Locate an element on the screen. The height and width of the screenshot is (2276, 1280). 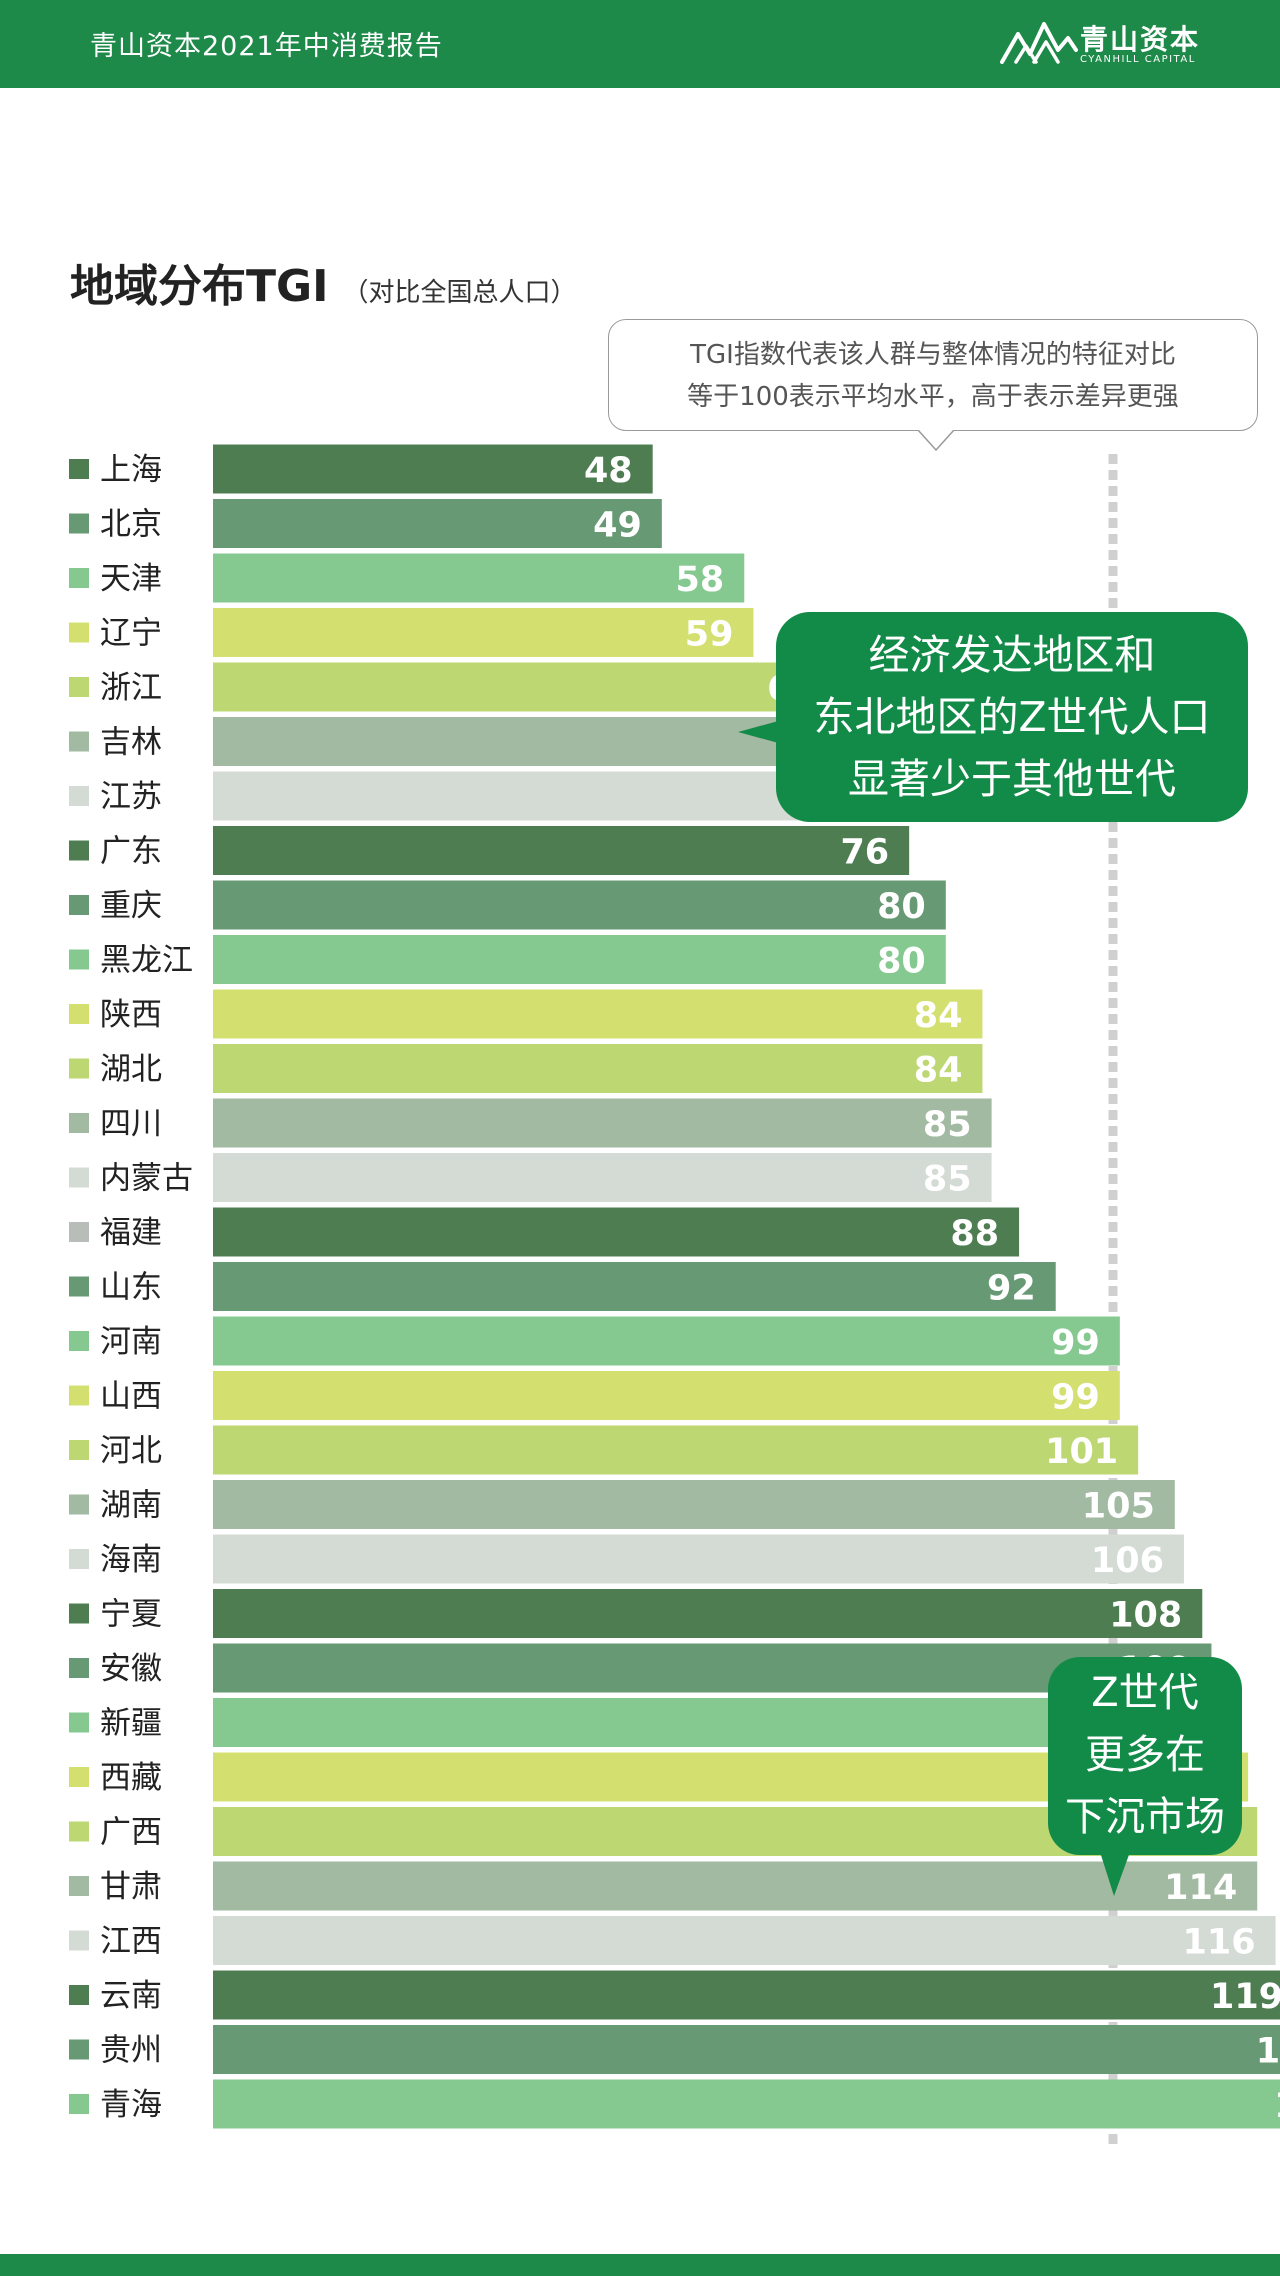
callout-1-line-2: 东北地区的Z世代人口 is located at coordinates (1012, 717).